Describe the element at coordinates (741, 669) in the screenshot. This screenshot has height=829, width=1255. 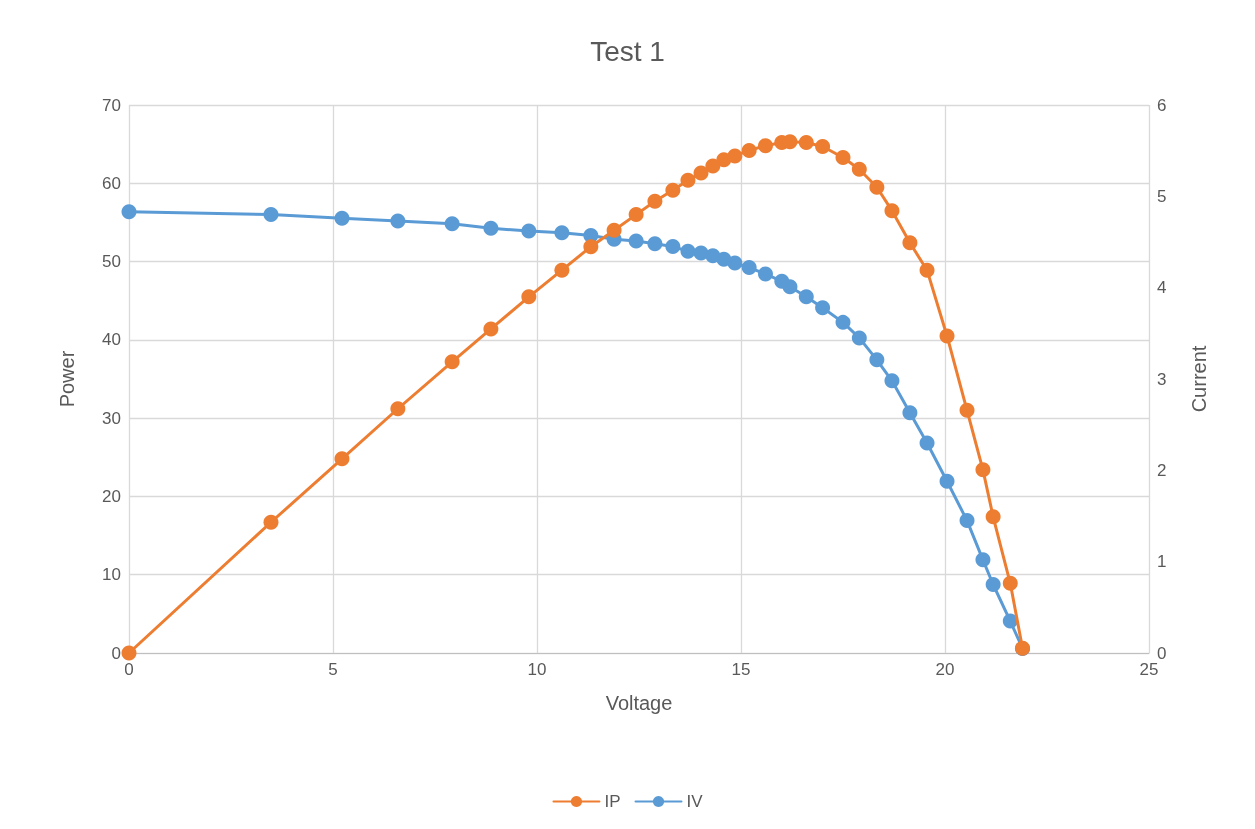
I see `x-tick-label: 15` at that location.